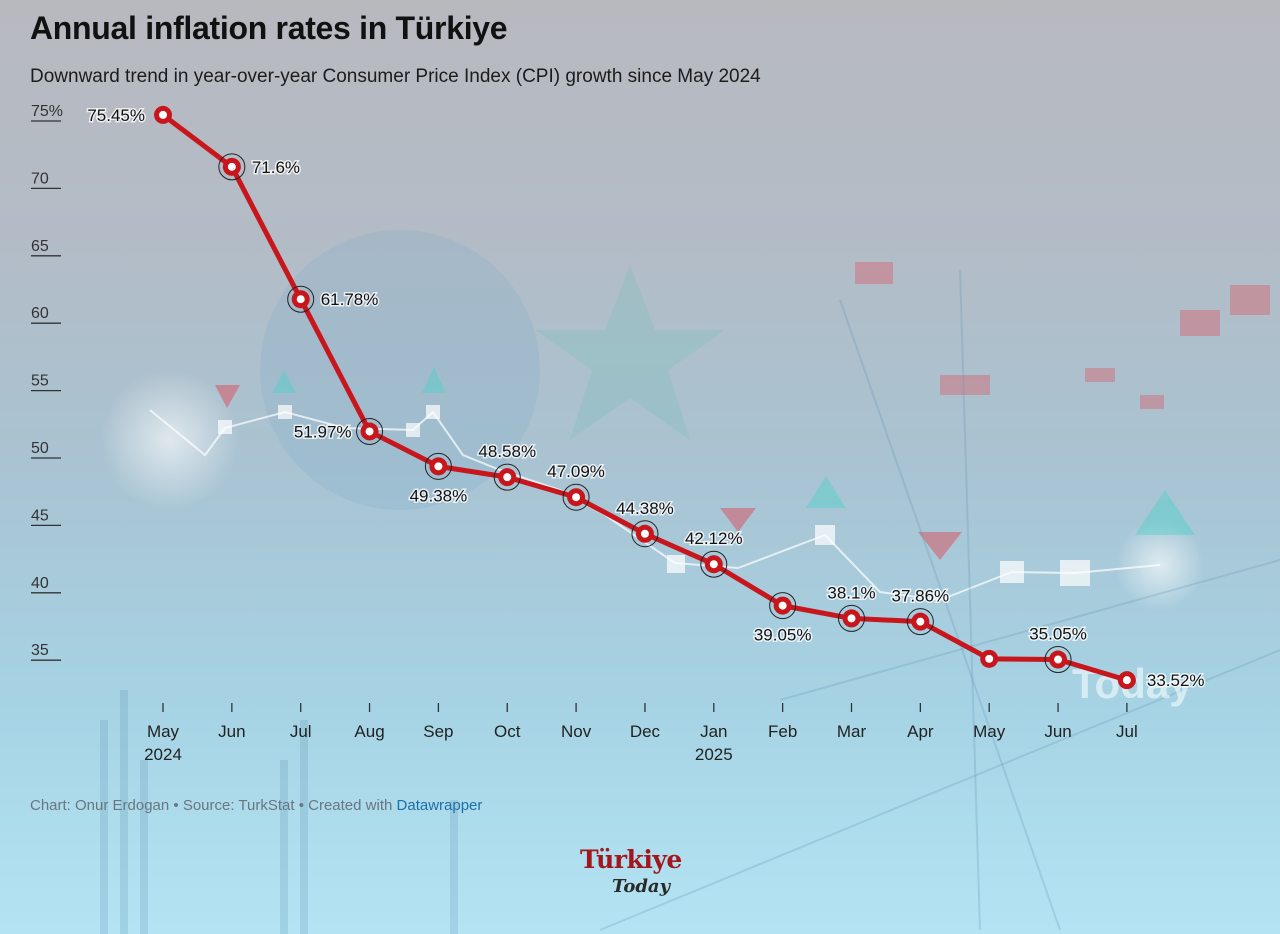 This screenshot has width=1280, height=934. What do you see at coordinates (1058, 634) in the screenshot?
I see `data-label: 35.05%` at bounding box center [1058, 634].